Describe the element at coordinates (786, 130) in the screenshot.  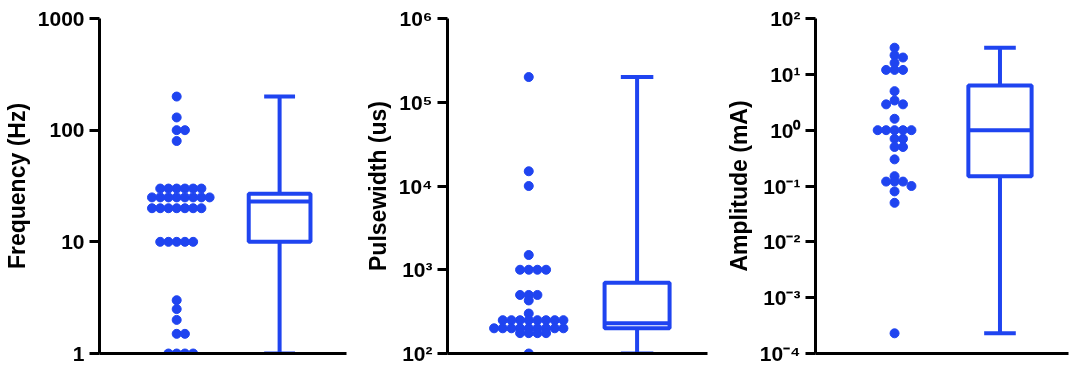
I see `y-tick-label: 10⁰` at that location.